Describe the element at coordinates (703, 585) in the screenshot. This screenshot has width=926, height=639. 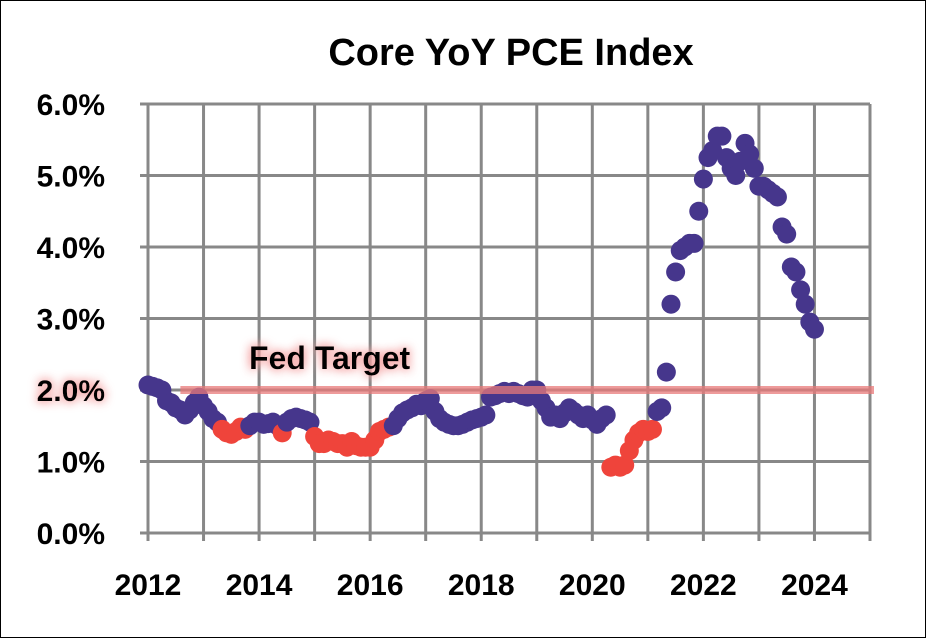
I see `x-tick-label: 2022` at that location.